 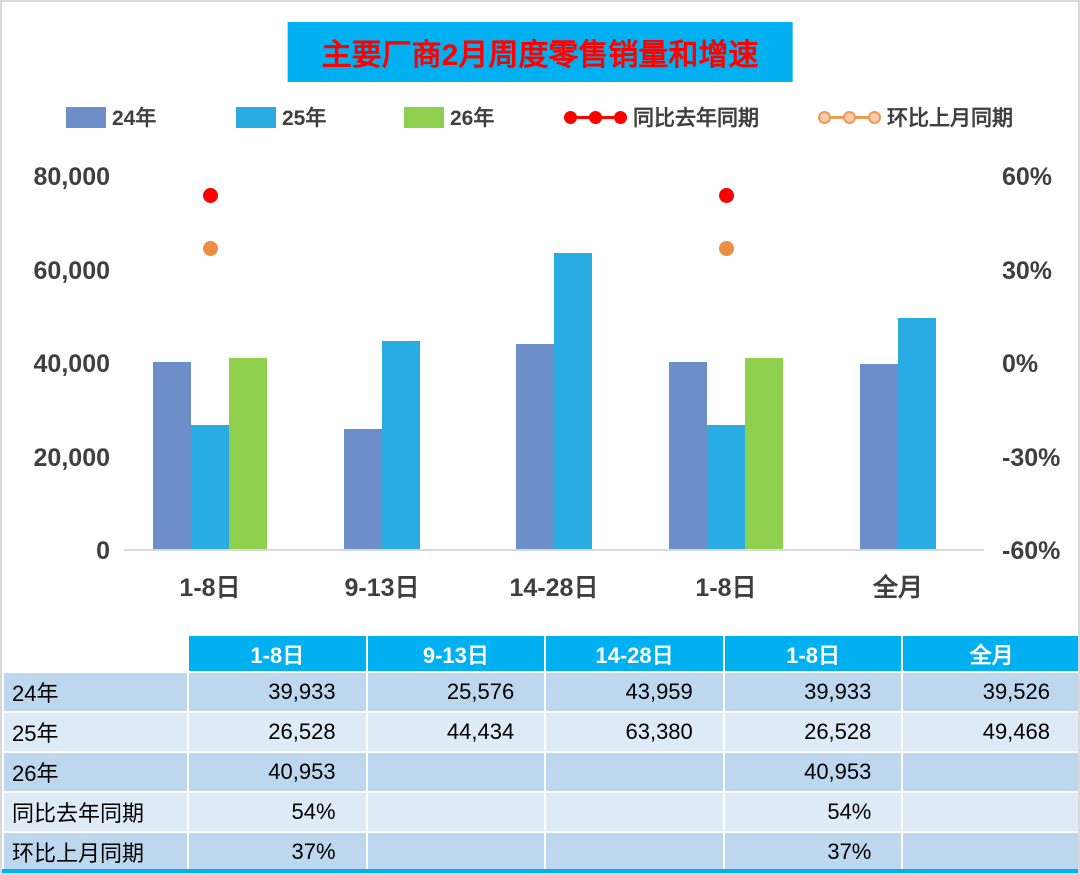 I want to click on bar-s2-c3, so click(x=764, y=453).